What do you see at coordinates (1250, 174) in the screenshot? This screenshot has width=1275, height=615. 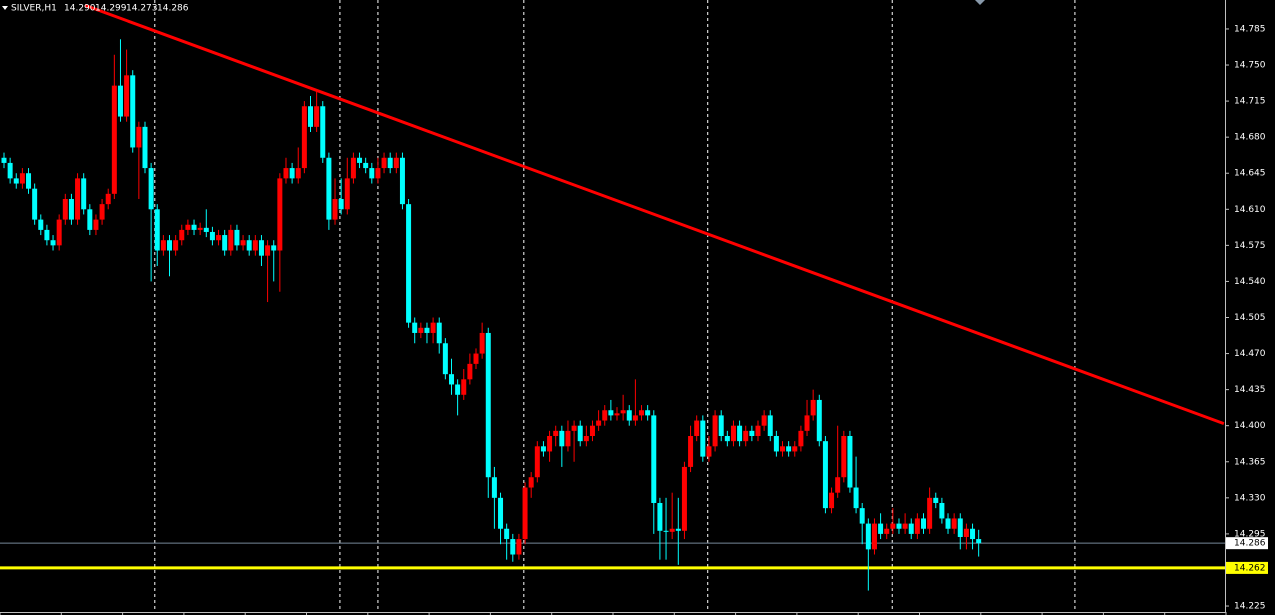 I see `y-tick-label: 14.645` at bounding box center [1250, 174].